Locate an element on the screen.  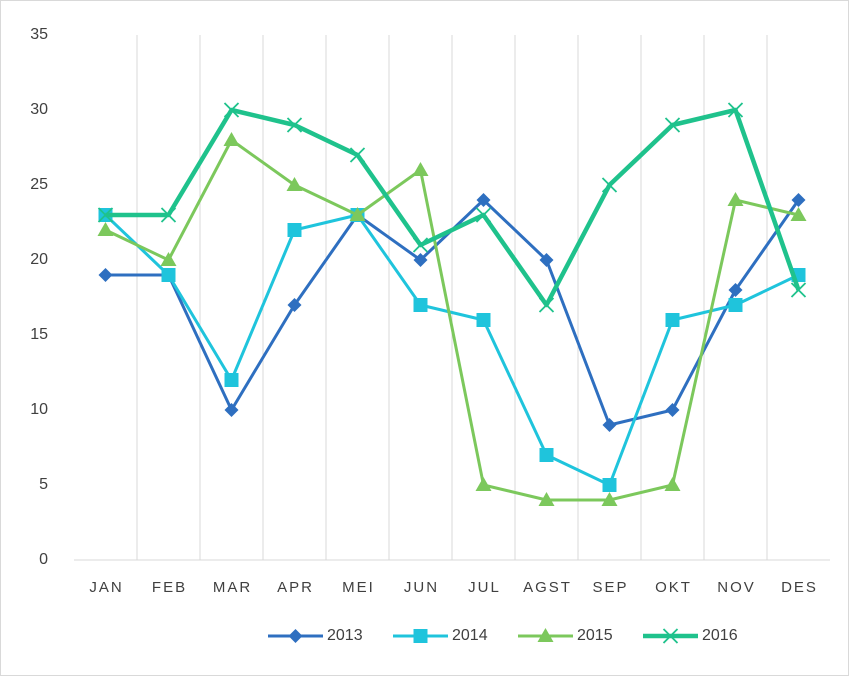
x-tick-label: AGST is located at coordinates (547, 587).